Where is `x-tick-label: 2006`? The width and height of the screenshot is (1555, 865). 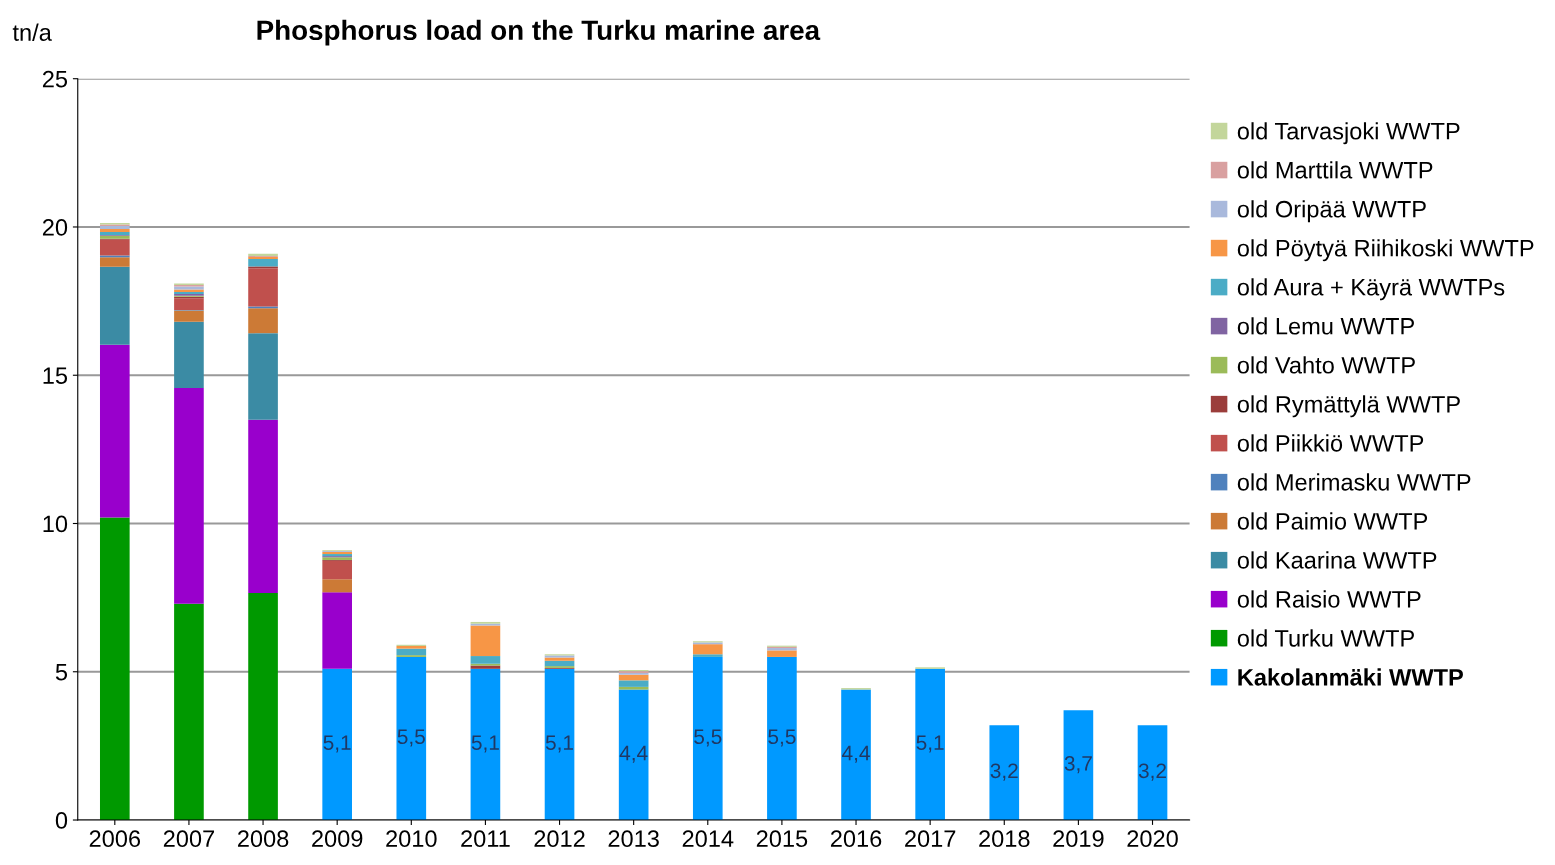
x-tick-label: 2006 is located at coordinates (115, 839).